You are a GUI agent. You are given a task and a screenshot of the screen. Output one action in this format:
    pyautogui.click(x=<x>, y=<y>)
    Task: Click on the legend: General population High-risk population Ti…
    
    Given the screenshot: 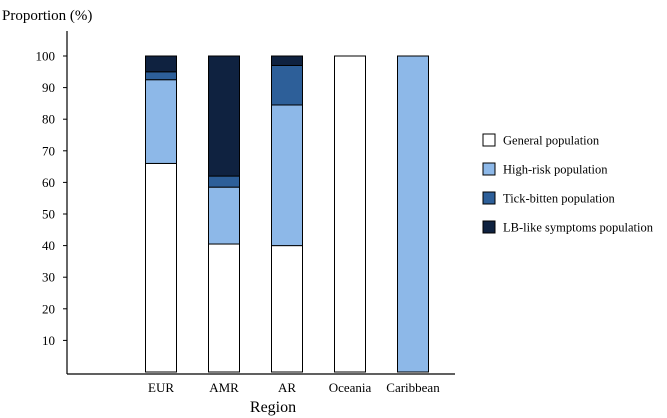 What is the action you would take?
    pyautogui.click(x=568, y=184)
    